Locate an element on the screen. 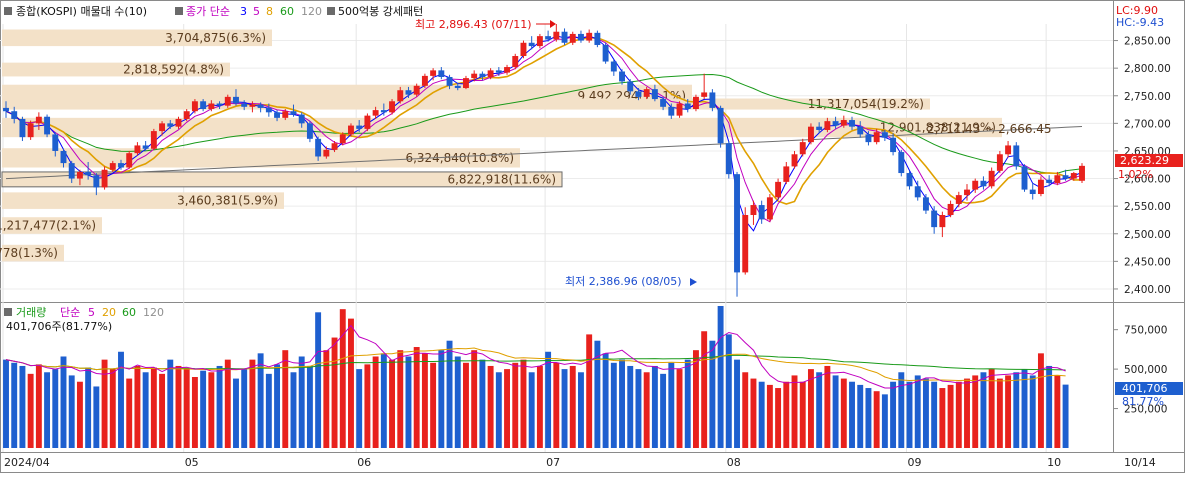 The image size is (1185, 477). indicator-title: 종합(KOSPI) 매물대 수(10) is located at coordinates (81, 11).